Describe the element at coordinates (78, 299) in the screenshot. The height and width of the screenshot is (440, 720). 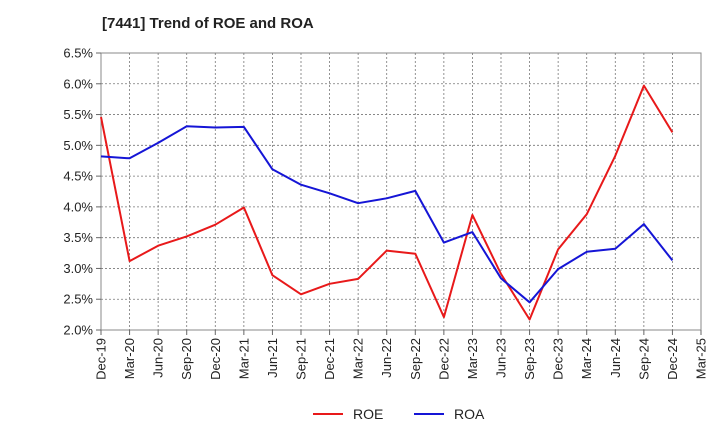
I see `y-tick-label: 2.5%` at that location.